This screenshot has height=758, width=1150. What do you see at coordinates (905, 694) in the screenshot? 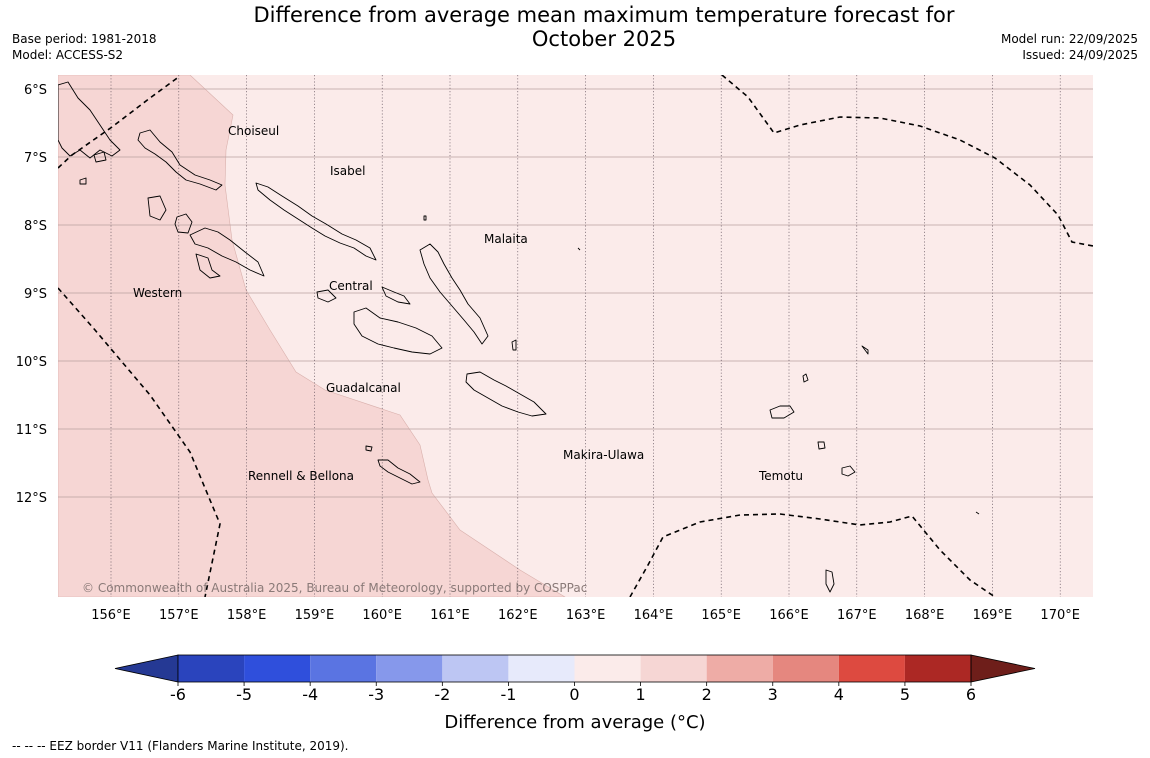
I see `colorbar-tick-label: 5` at bounding box center [905, 694].